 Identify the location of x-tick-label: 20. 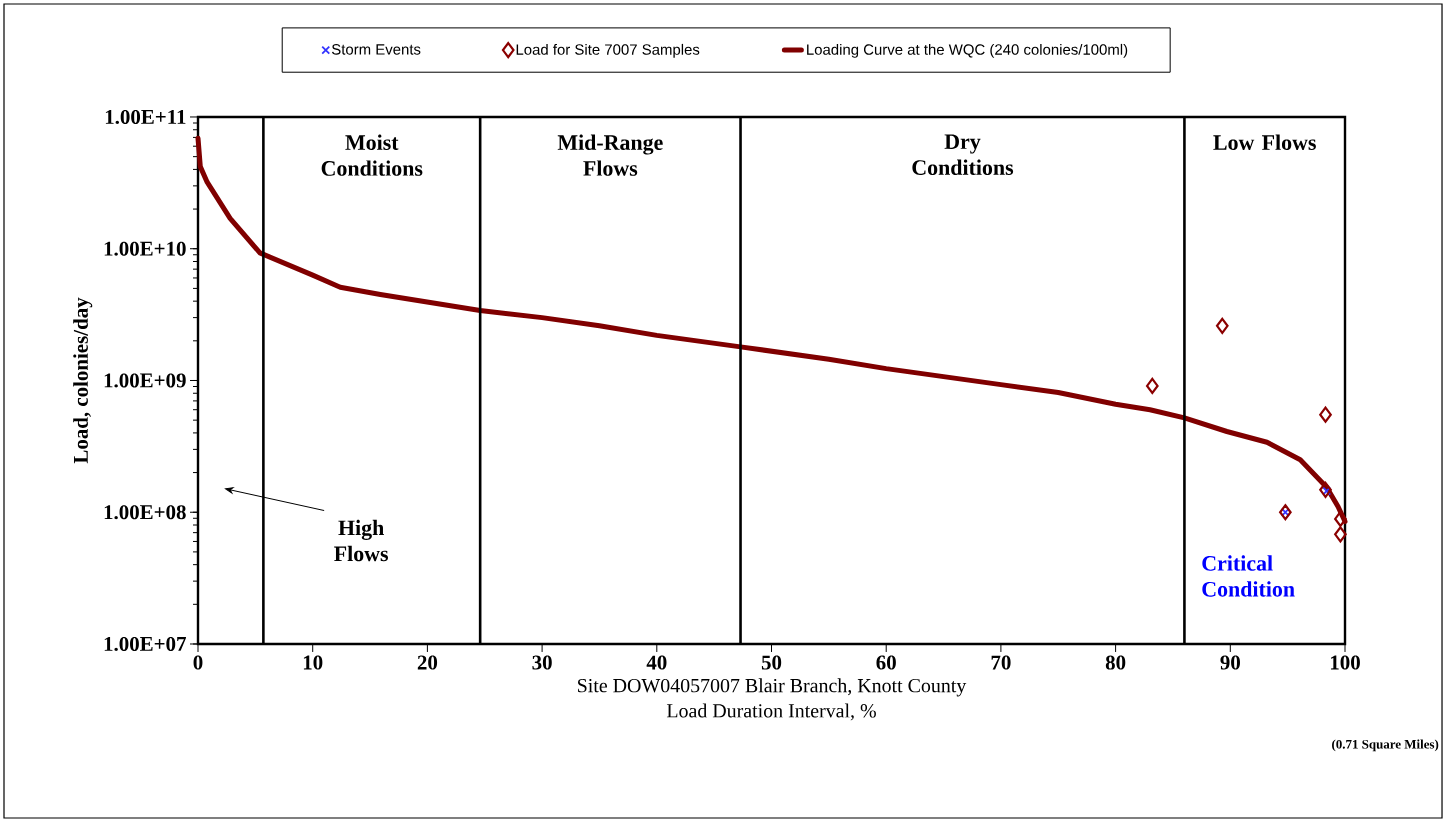
(427, 662).